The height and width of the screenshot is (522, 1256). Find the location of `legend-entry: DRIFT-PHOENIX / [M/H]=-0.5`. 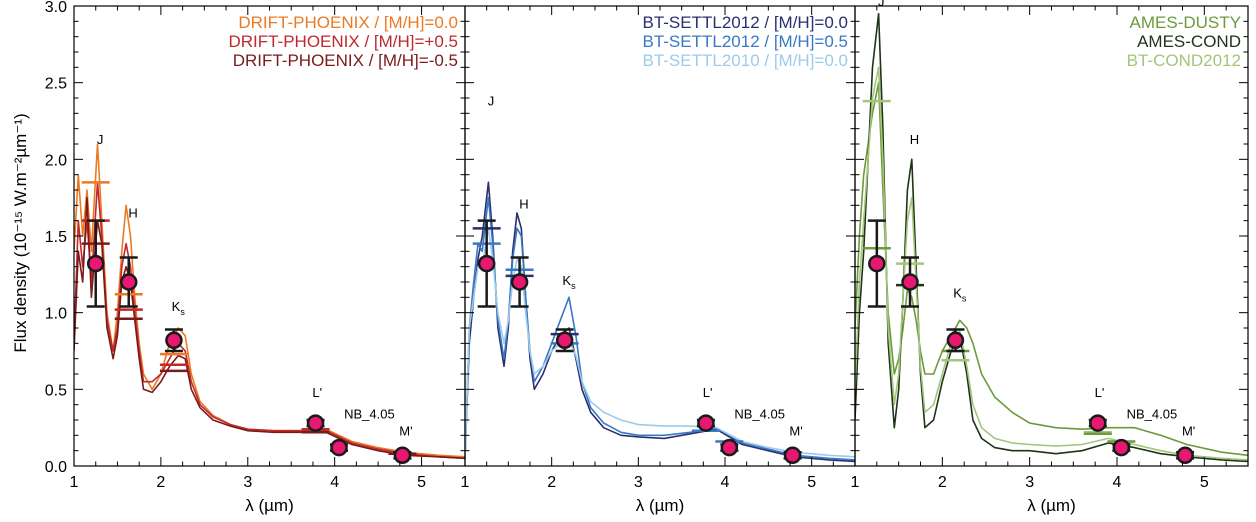

legend-entry: DRIFT-PHOENIX / [M/H]=-0.5 is located at coordinates (345, 60).